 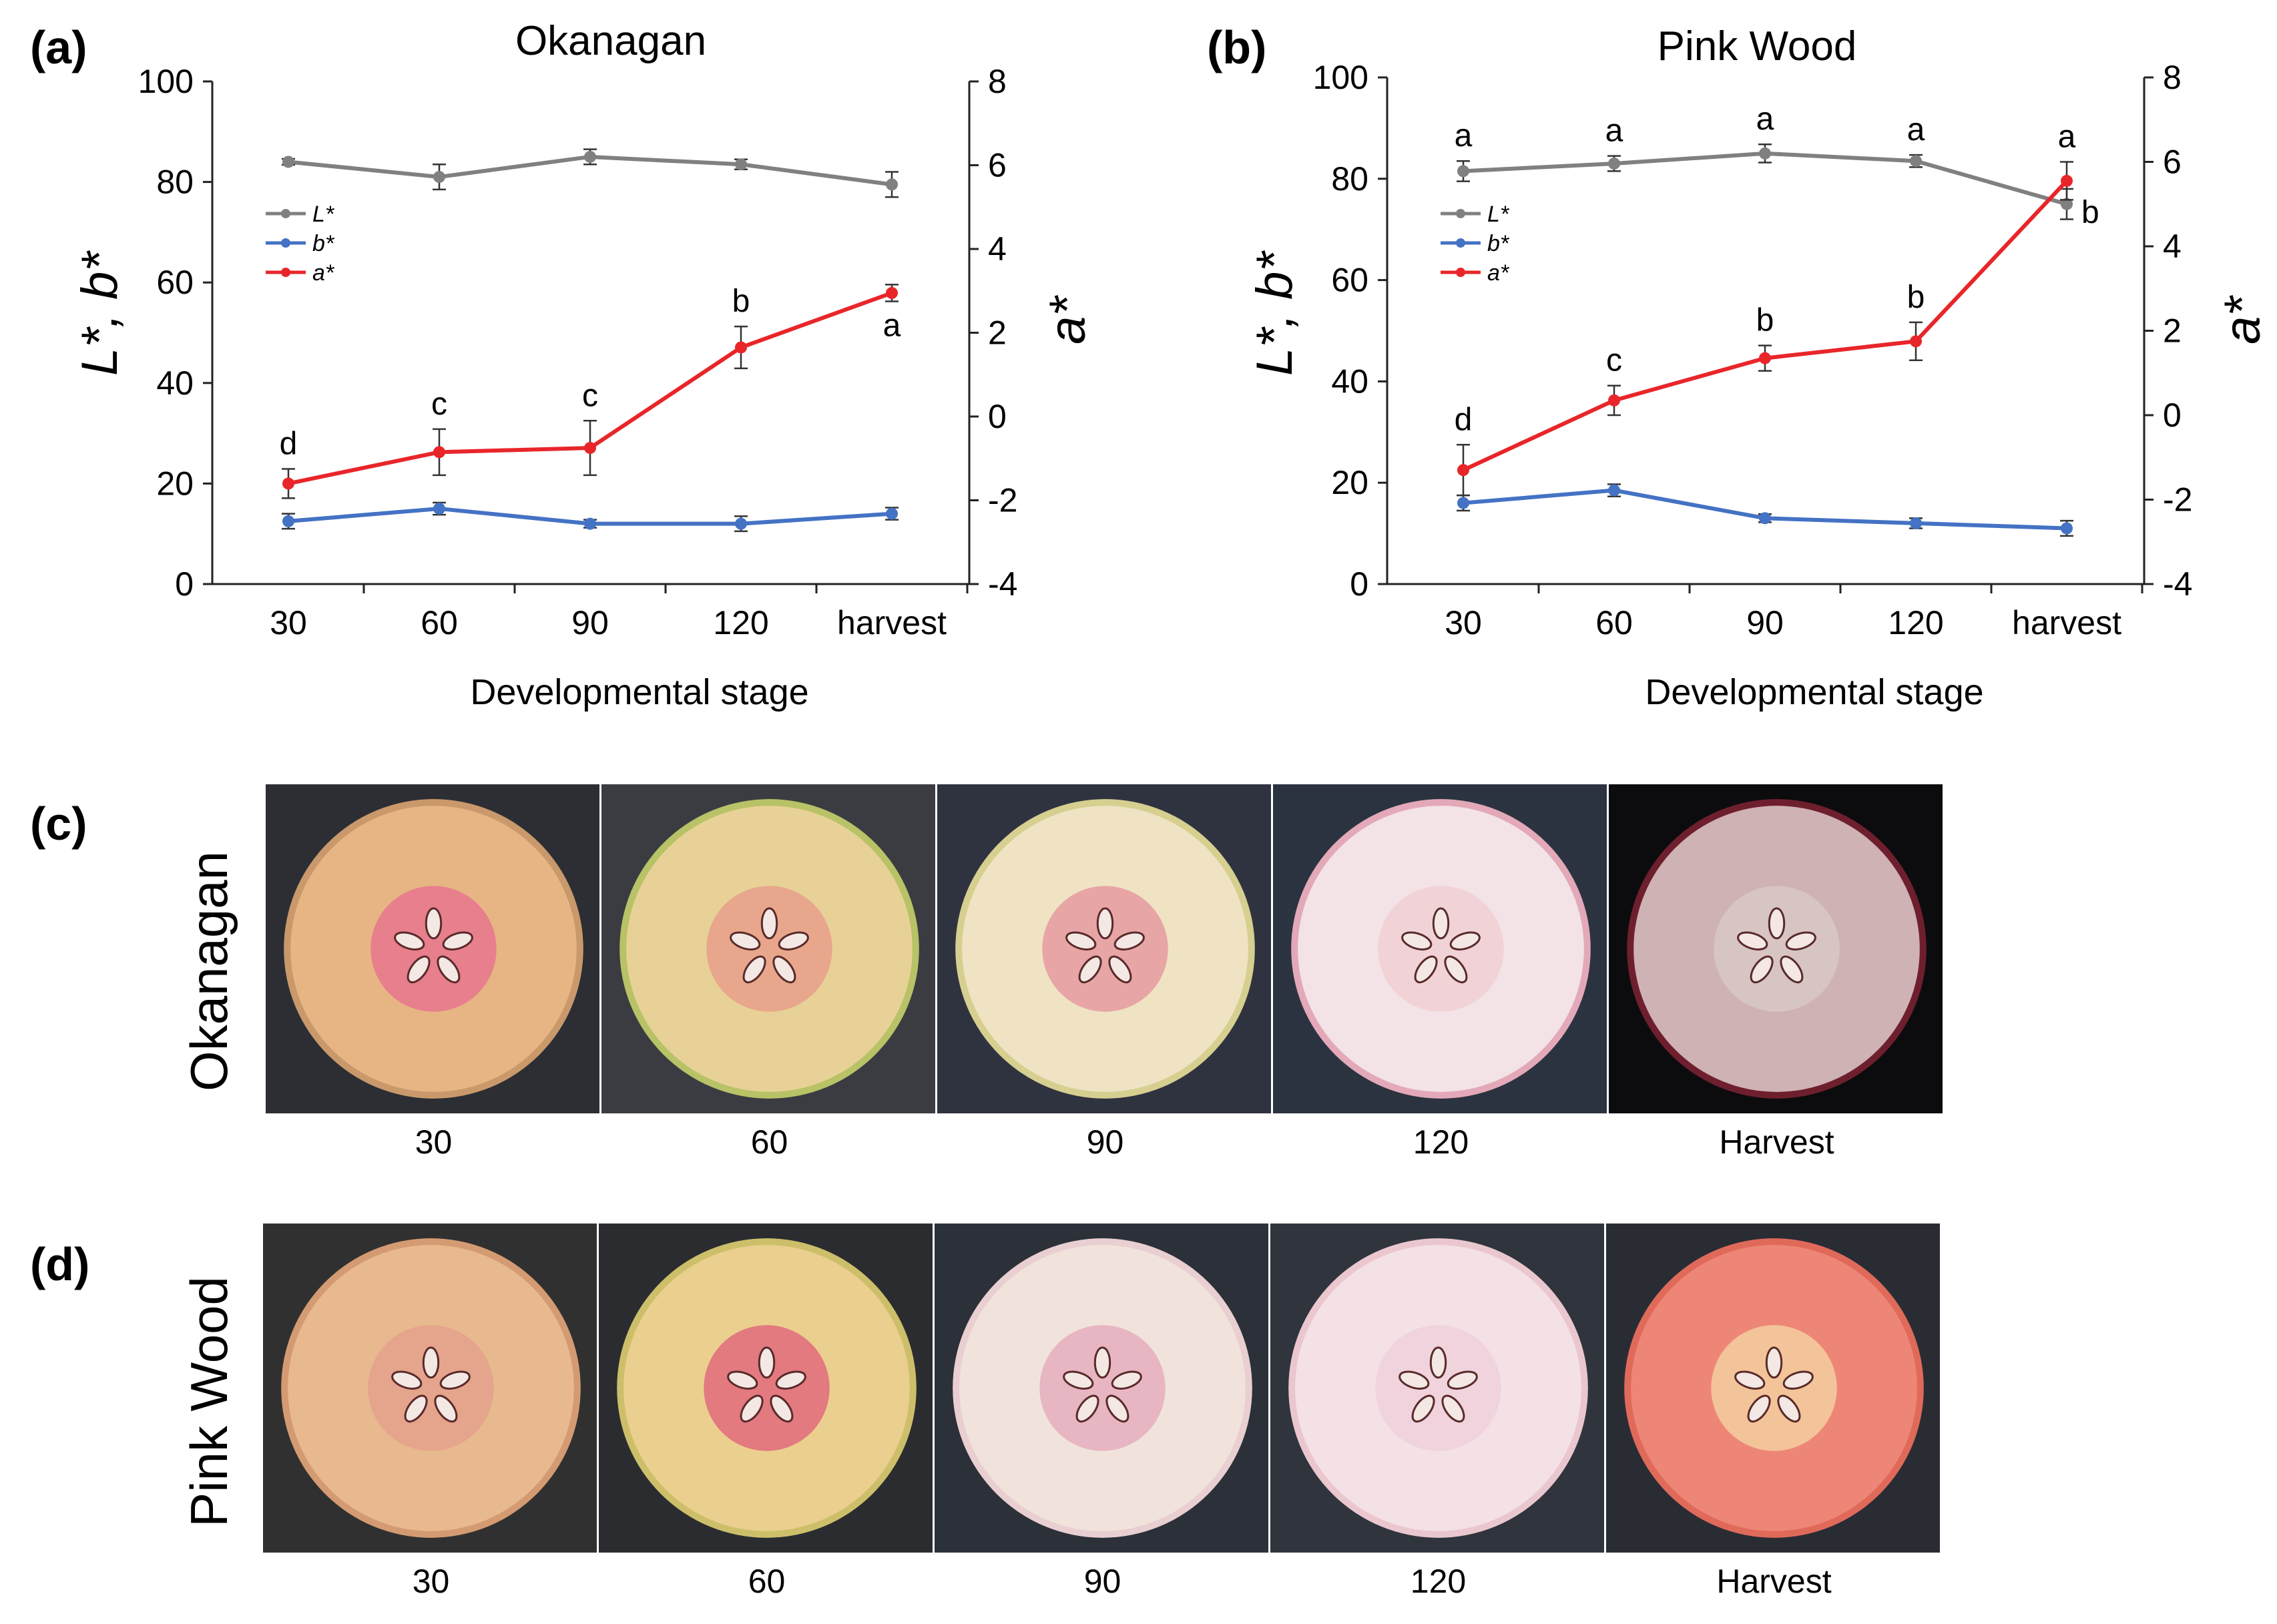 What do you see at coordinates (184, 584) in the screenshot?
I see `left-y-tick-label: 0` at bounding box center [184, 584].